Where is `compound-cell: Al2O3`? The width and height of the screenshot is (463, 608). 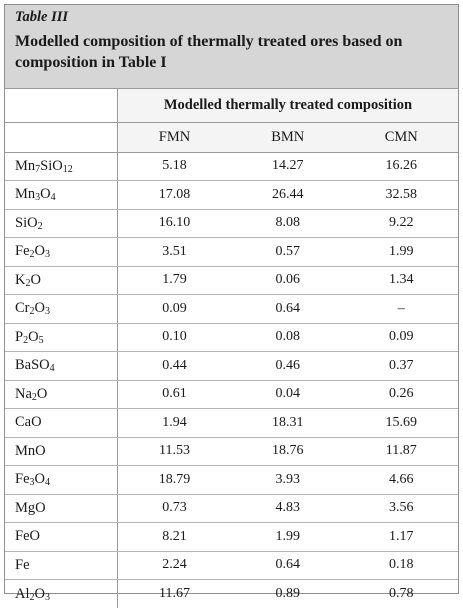
compound-cell: Al2O3 is located at coordinates (61, 594).